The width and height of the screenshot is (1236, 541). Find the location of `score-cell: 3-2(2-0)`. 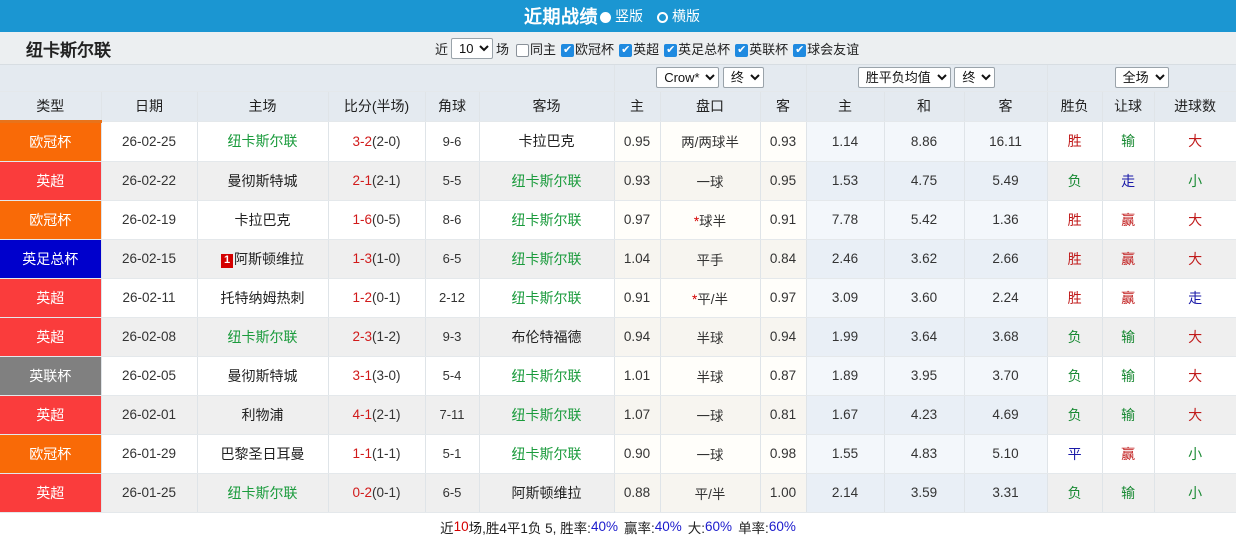

score-cell: 3-2(2-0) is located at coordinates (377, 141).